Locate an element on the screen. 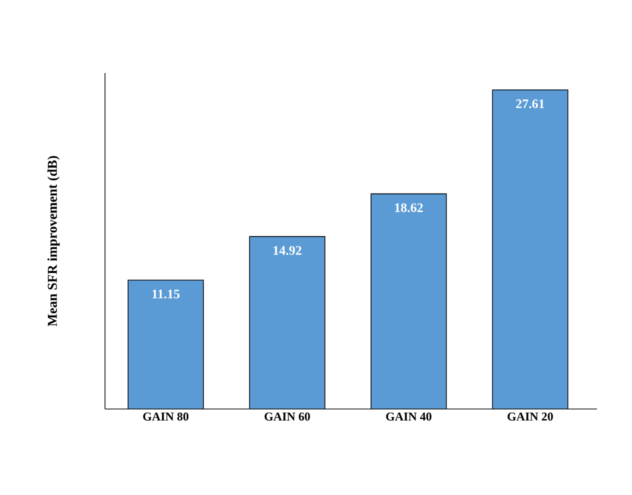 This screenshot has height=495, width=632. x-tick-label: GAIN 80 is located at coordinates (165, 416).